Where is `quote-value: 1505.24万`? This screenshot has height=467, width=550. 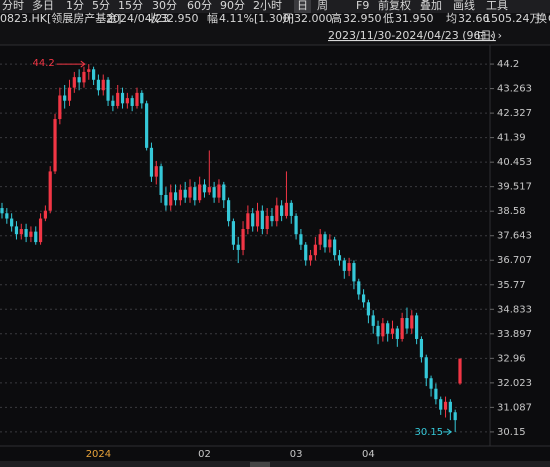 quote-value: 1505.24万 is located at coordinates (512, 18).